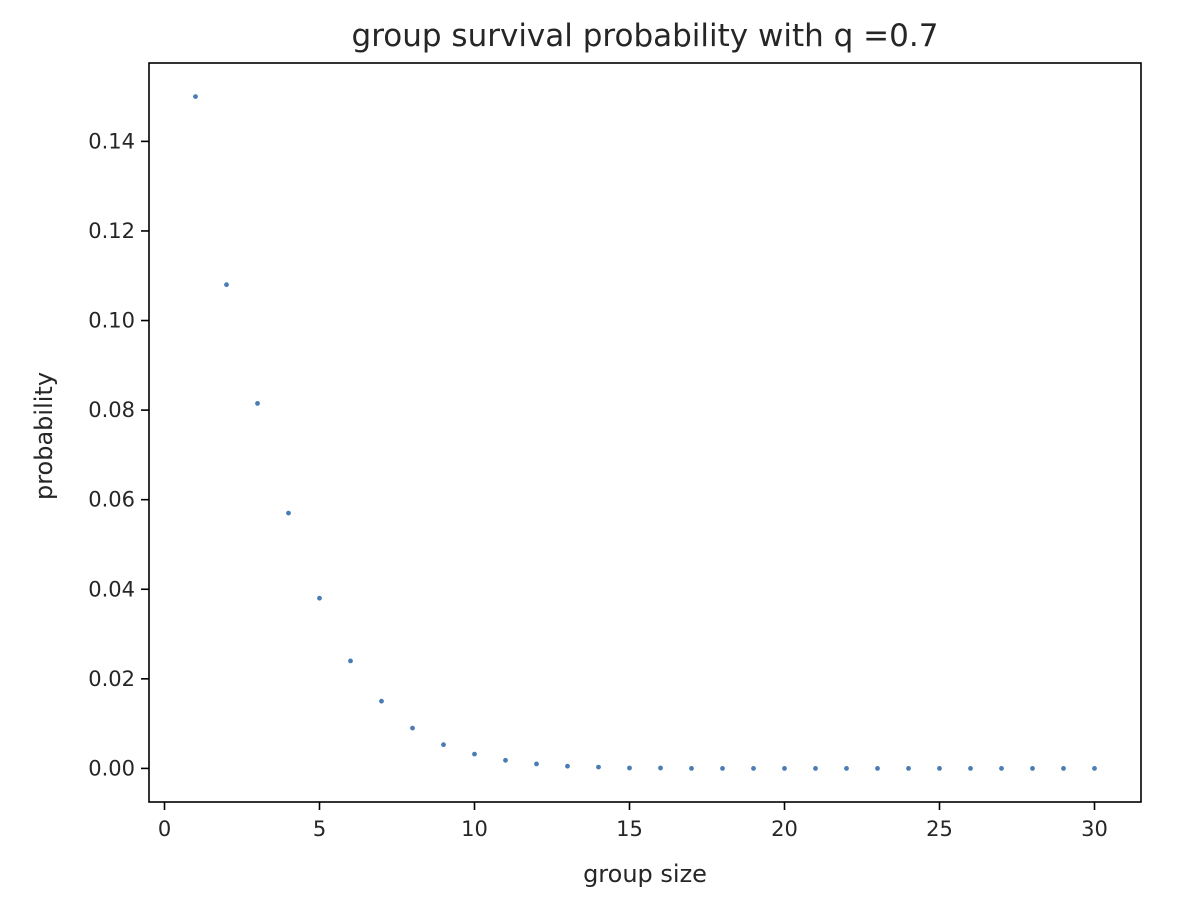 This screenshot has height=902, width=1194. What do you see at coordinates (645, 36) in the screenshot?
I see `chart-title: group survival probability with q =0.7` at bounding box center [645, 36].